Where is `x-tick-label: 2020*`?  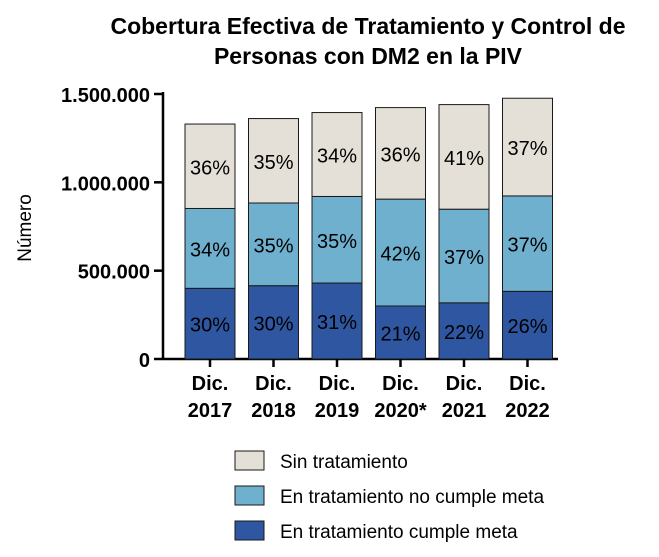
x-tick-label: 2020* is located at coordinates (400, 411).